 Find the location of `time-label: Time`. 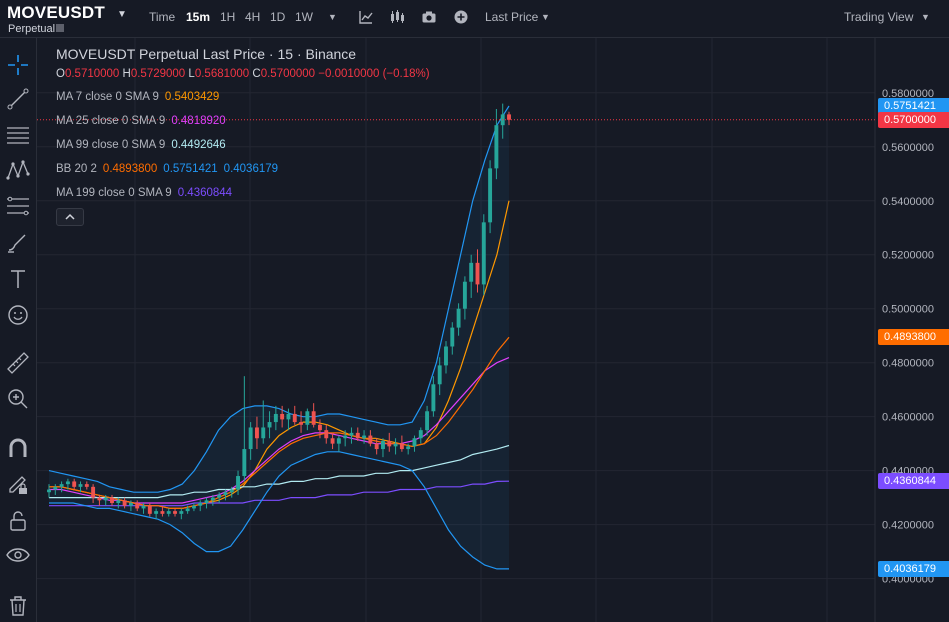

time-label: Time is located at coordinates (162, 17).